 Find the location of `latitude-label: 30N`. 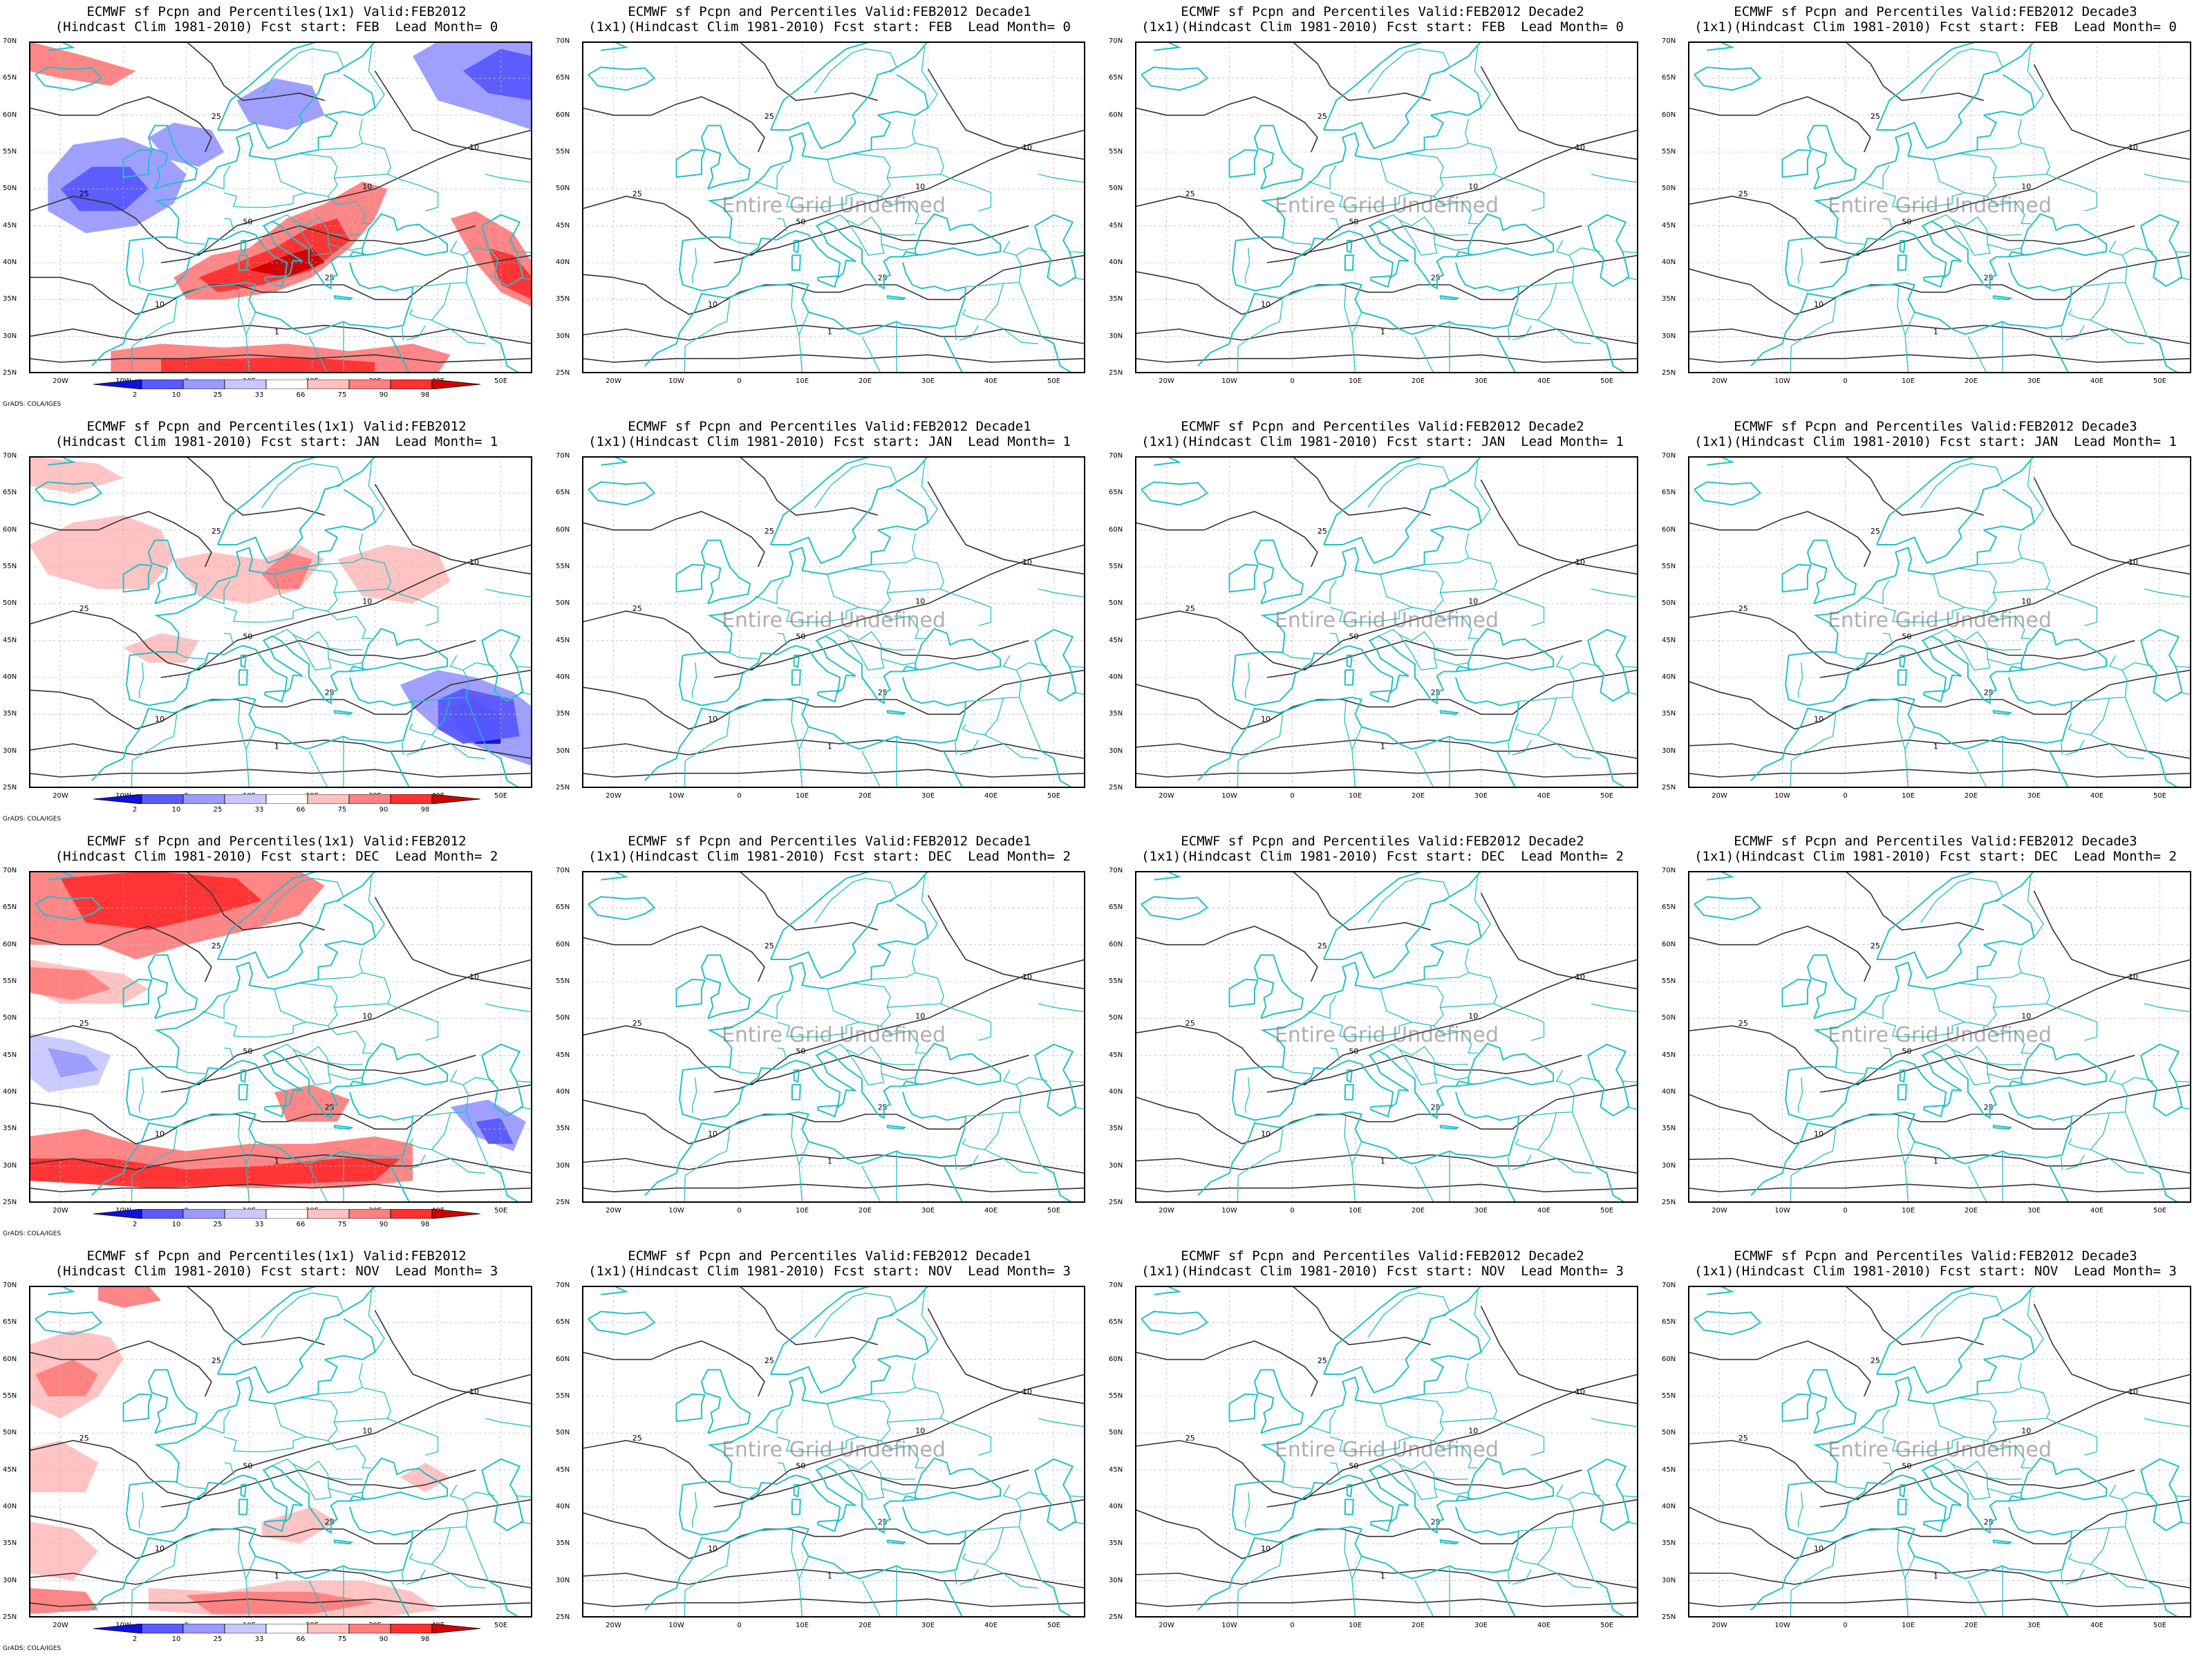

latitude-label: 30N is located at coordinates (10, 751).